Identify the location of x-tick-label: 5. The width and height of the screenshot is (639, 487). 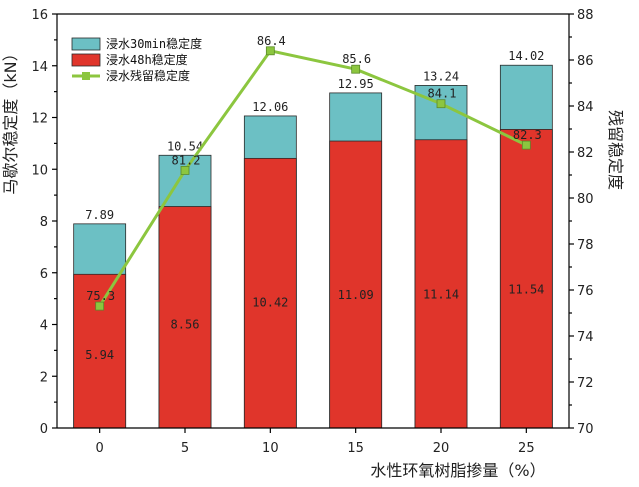
(185, 448).